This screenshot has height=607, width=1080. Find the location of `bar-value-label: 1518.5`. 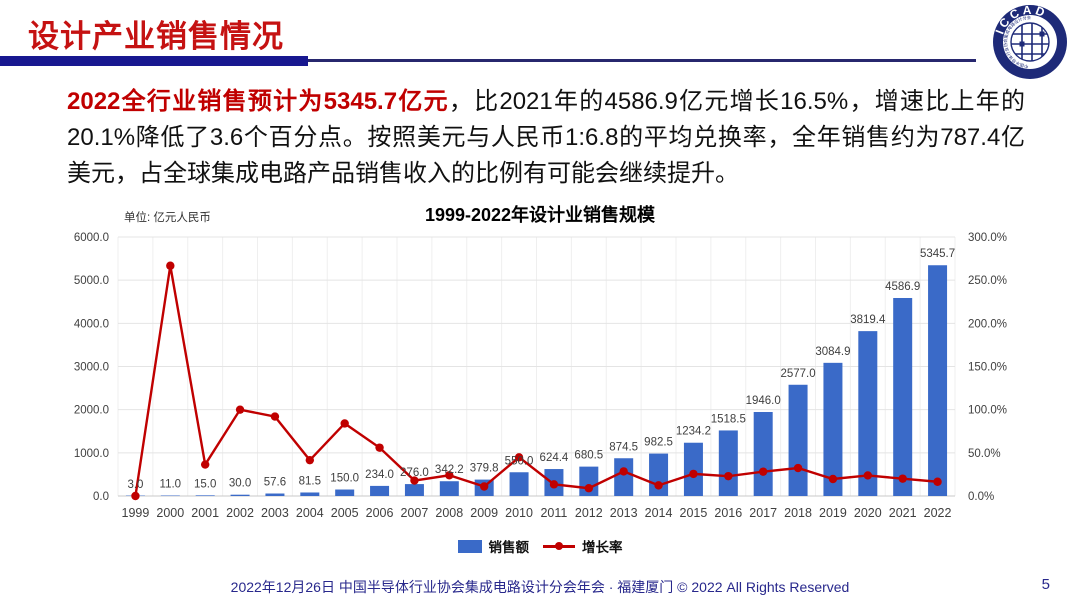

bar-value-label: 1518.5 is located at coordinates (728, 419).